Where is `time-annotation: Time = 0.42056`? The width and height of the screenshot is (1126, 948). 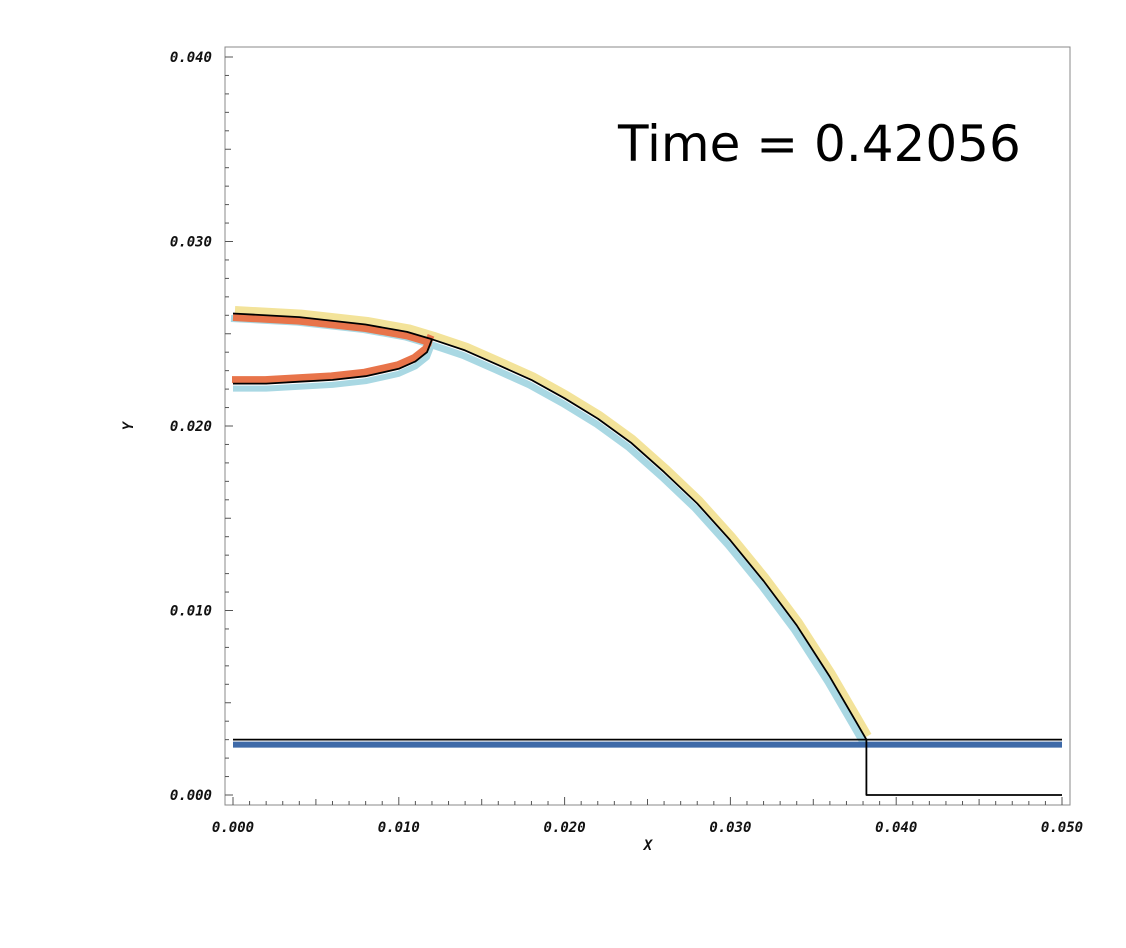
time-annotation: Time = 0.42056 is located at coordinates (819, 144).